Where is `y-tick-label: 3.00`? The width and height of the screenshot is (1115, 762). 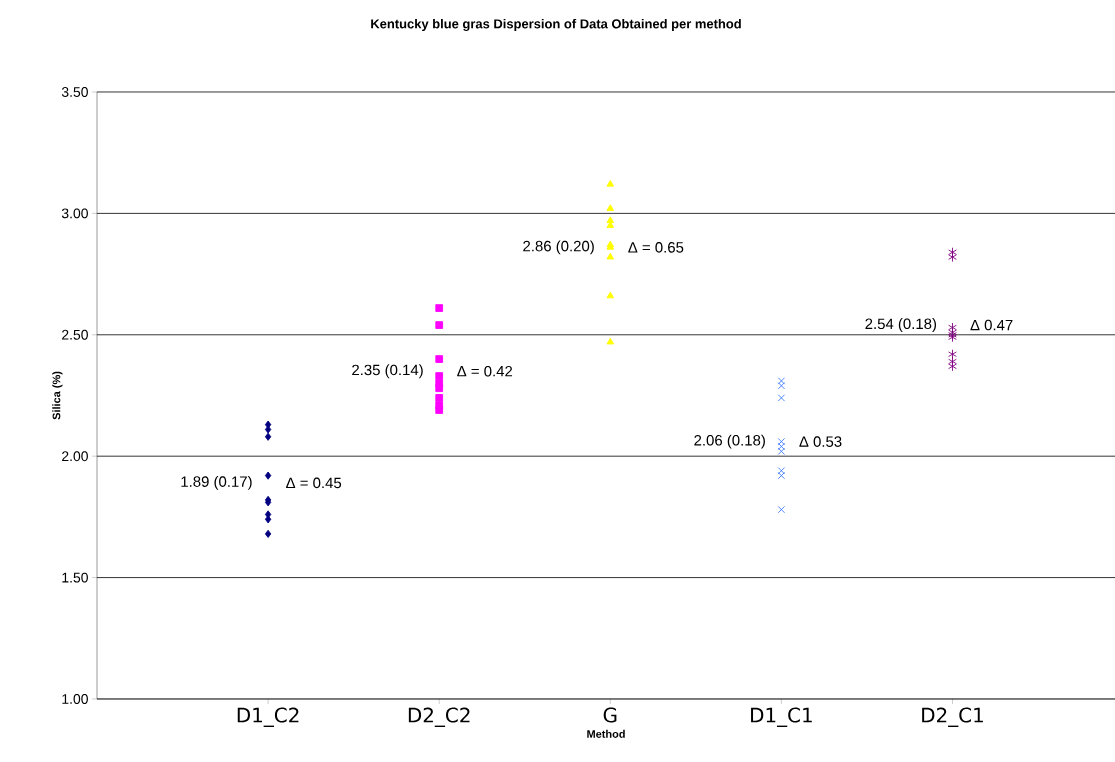 y-tick-label: 3.00 is located at coordinates (74, 213).